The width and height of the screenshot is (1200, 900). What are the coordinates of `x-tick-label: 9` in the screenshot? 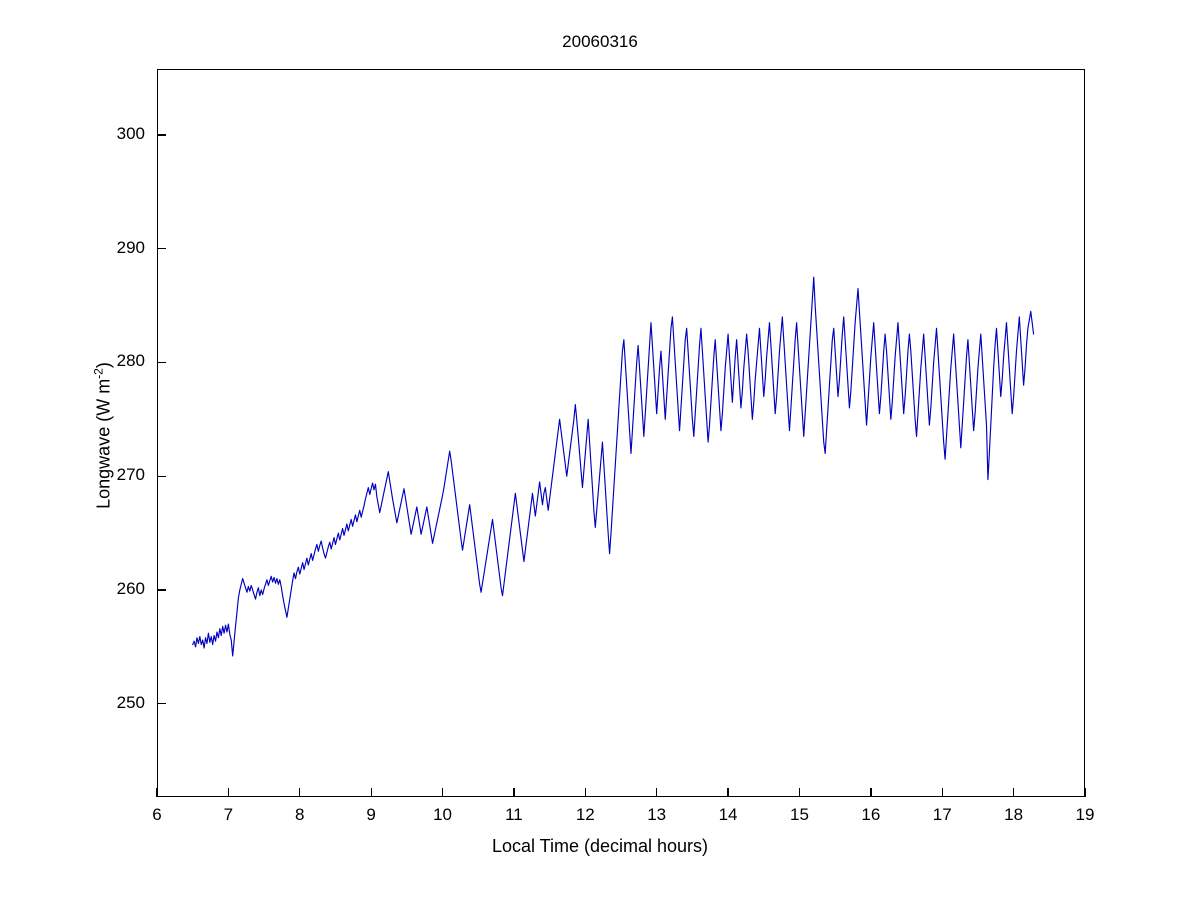 It's located at (371, 814).